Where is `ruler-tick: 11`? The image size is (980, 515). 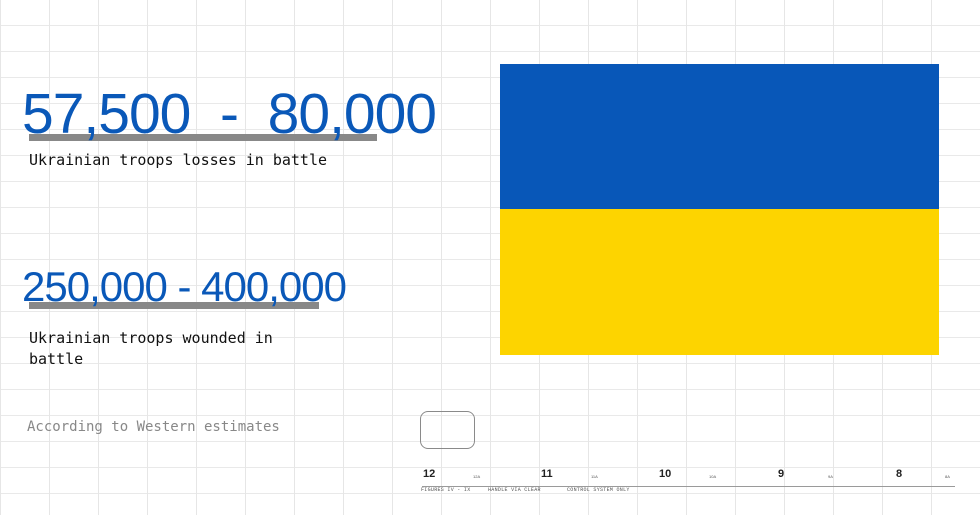 ruler-tick: 11 is located at coordinates (547, 474).